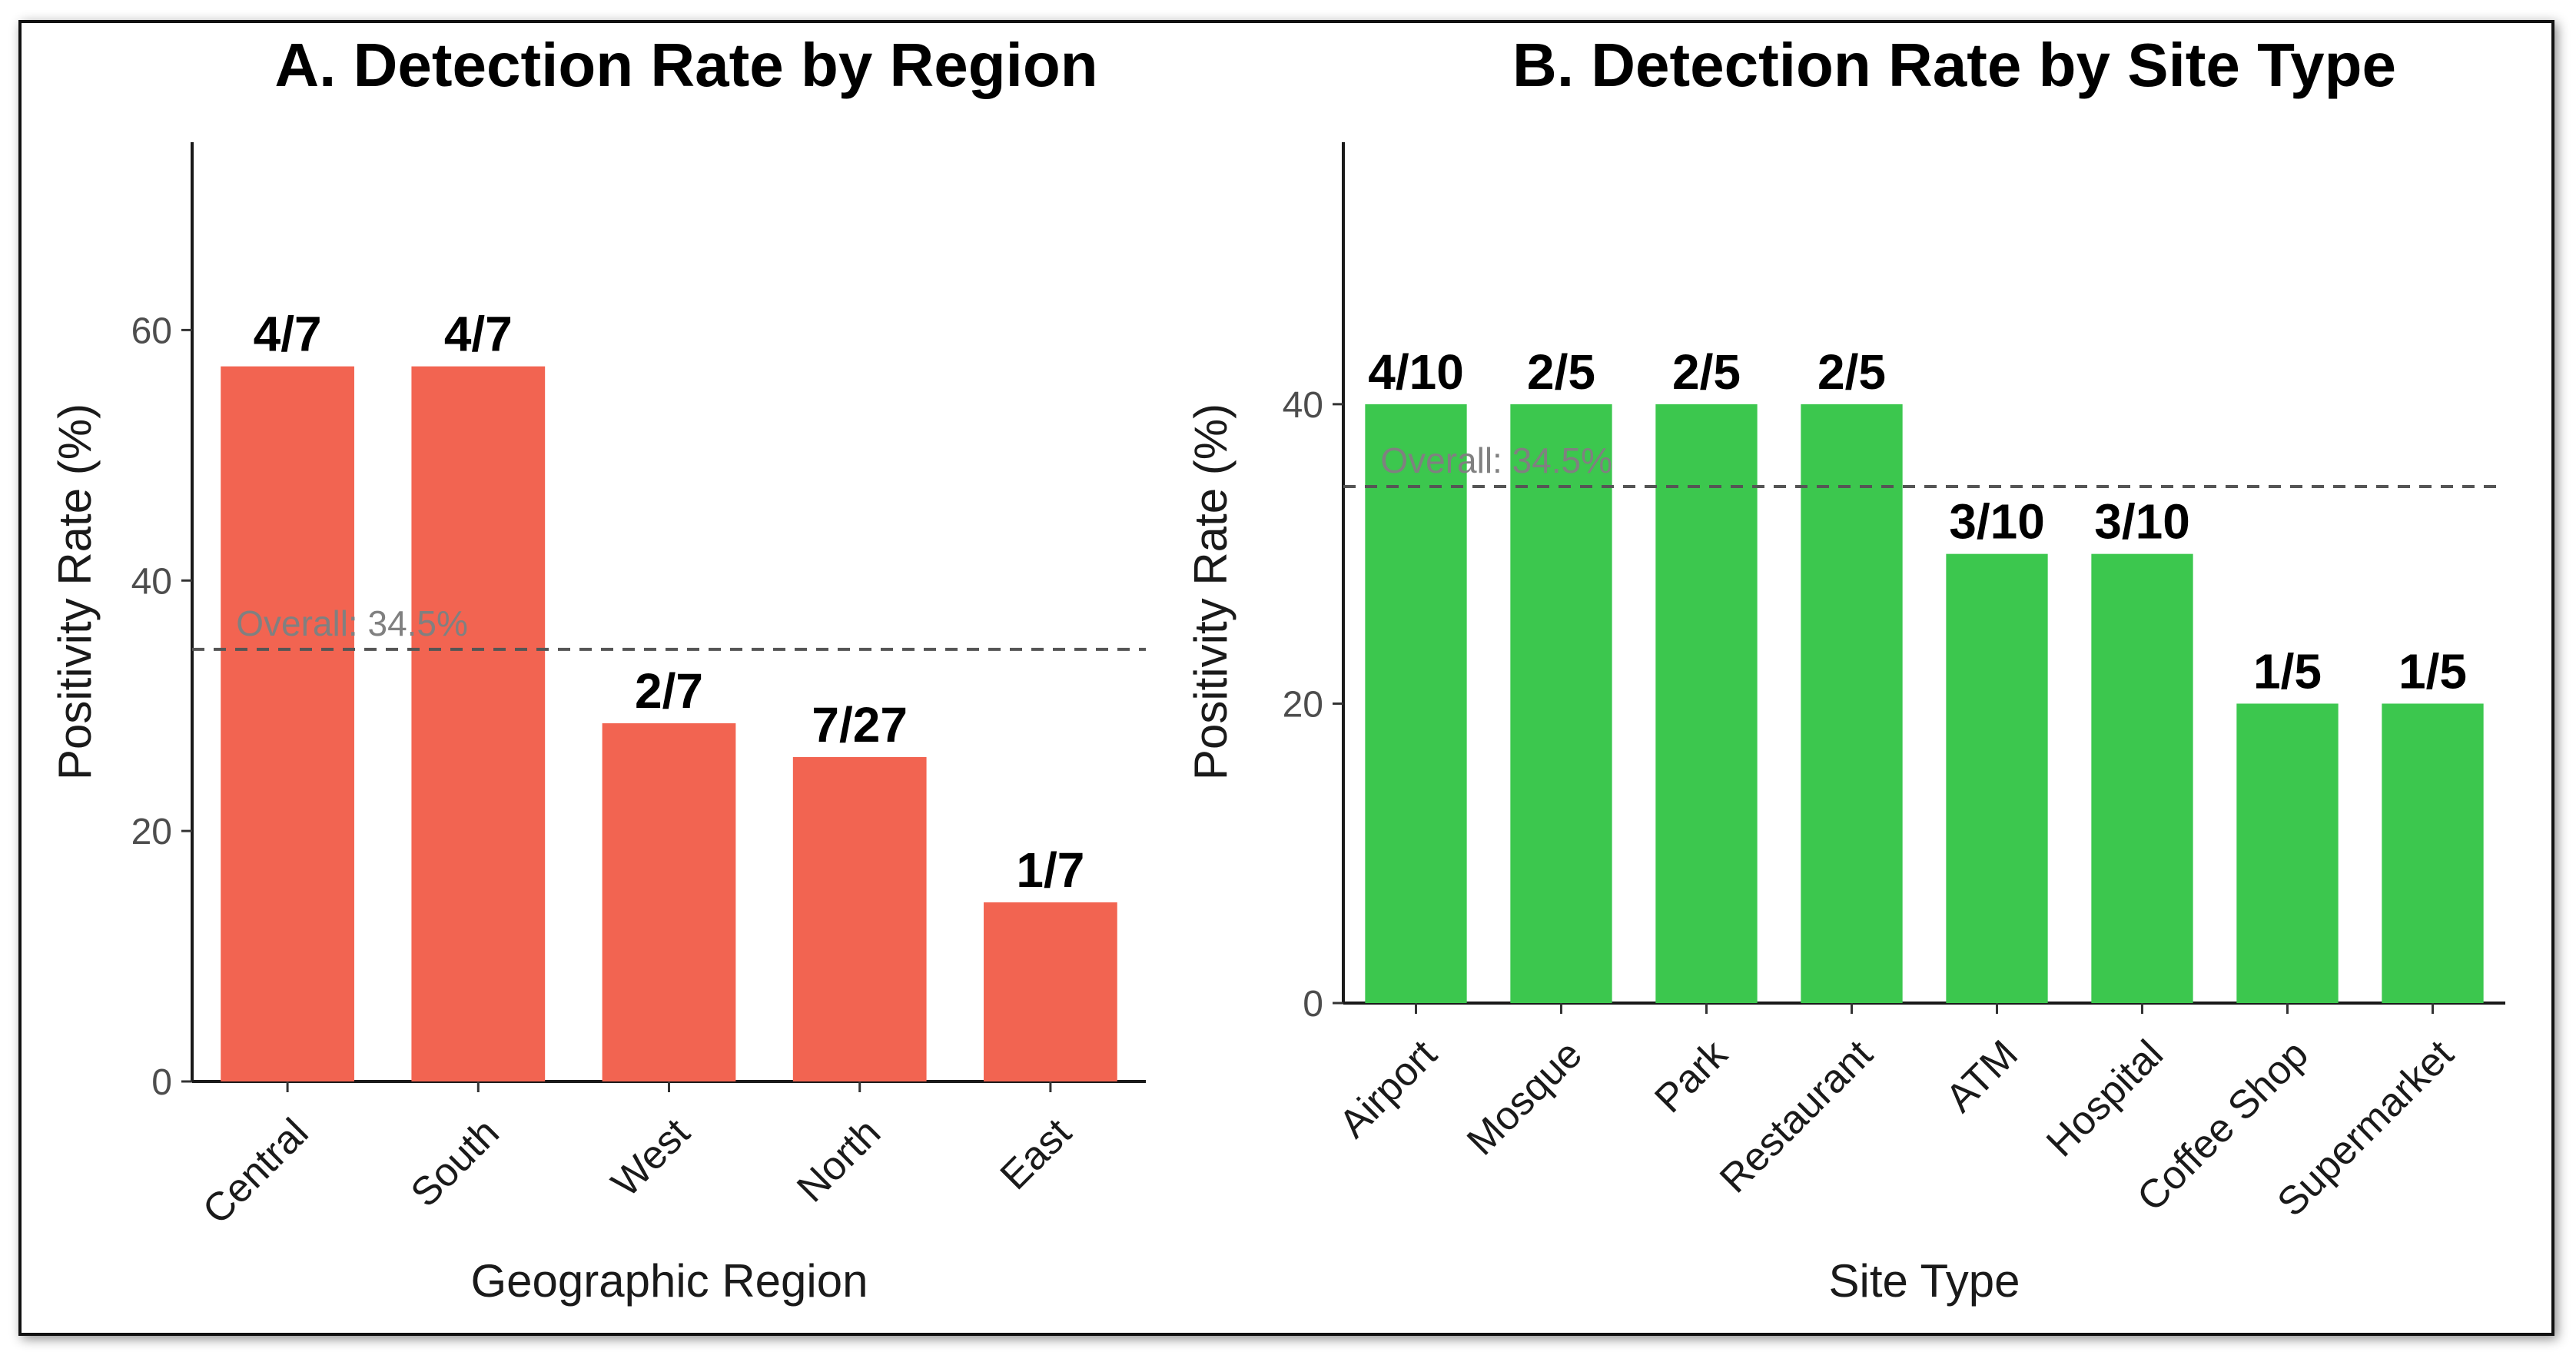  Describe the element at coordinates (838, 1160) in the screenshot. I see `region-category-label: North` at that location.